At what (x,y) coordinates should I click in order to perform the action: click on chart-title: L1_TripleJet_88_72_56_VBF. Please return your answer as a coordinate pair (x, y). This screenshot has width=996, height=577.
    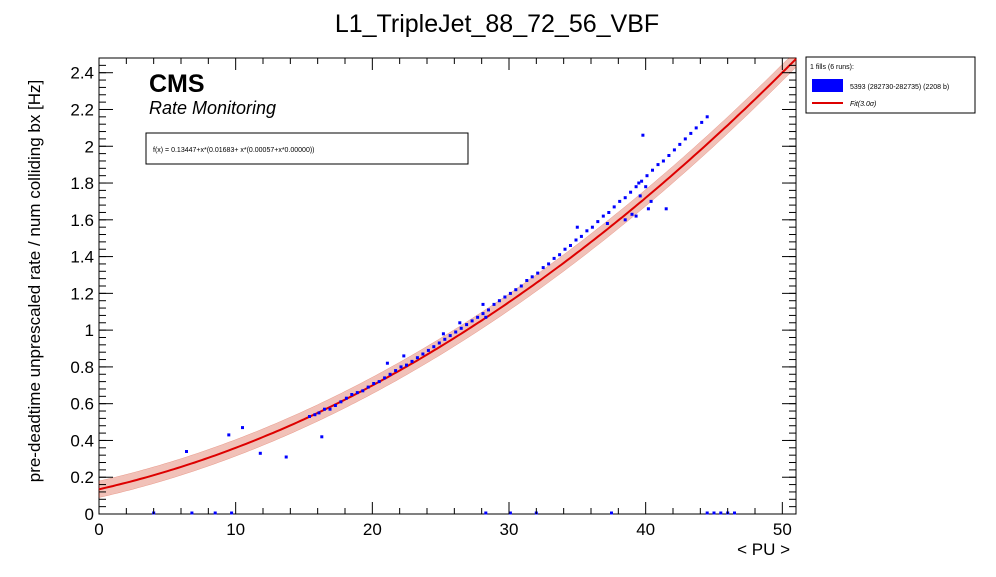
    Looking at the image, I should click on (497, 24).